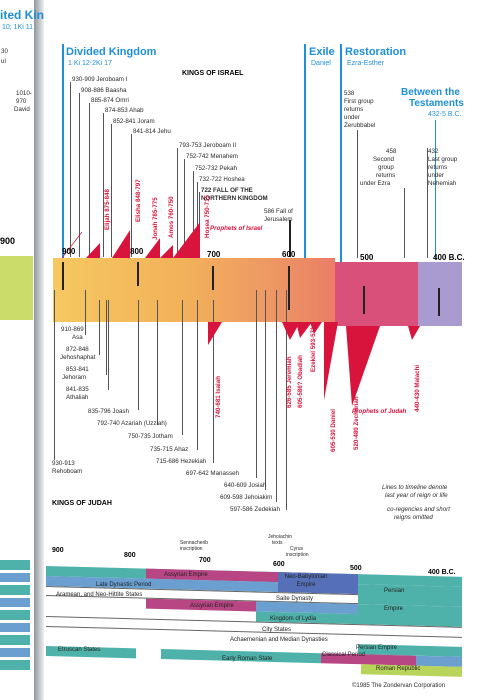 The image size is (487, 700). Describe the element at coordinates (297, 549) in the screenshot. I see `inscription-label: Cyrus` at that location.